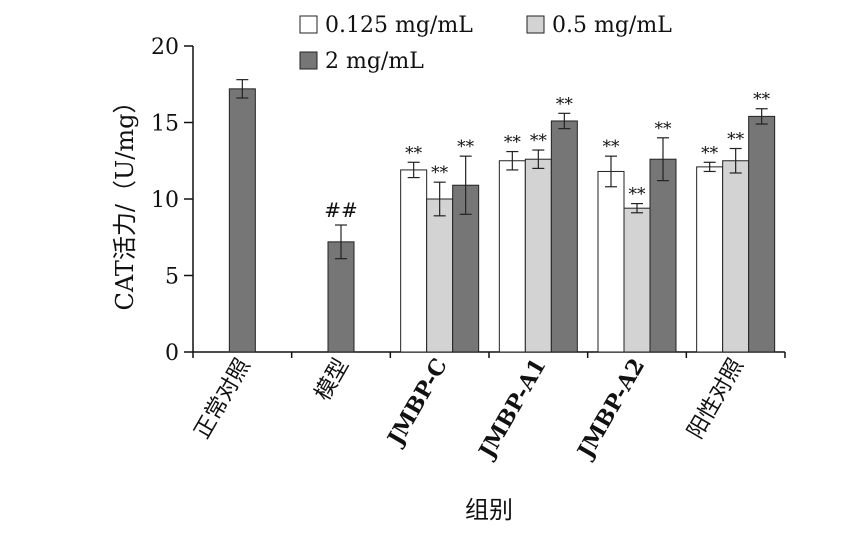 The height and width of the screenshot is (534, 858). What do you see at coordinates (399, 25) in the screenshot?
I see `legend-label: 0.125 mg/mL` at bounding box center [399, 25].